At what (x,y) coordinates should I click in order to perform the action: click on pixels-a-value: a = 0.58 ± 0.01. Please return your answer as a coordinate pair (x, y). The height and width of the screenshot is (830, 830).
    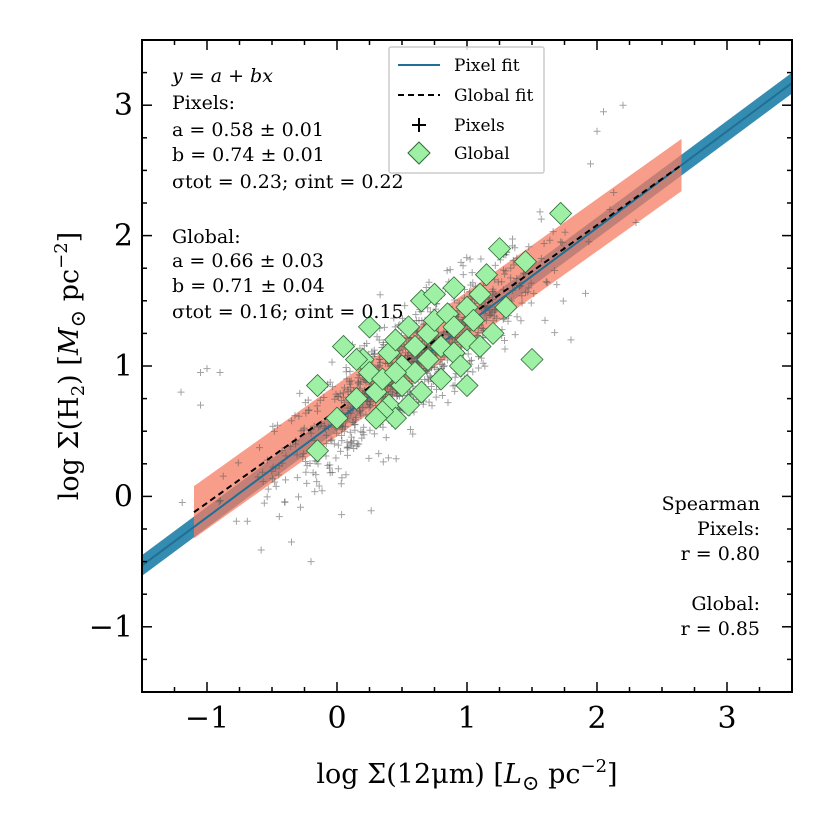
    Looking at the image, I should click on (248, 130).